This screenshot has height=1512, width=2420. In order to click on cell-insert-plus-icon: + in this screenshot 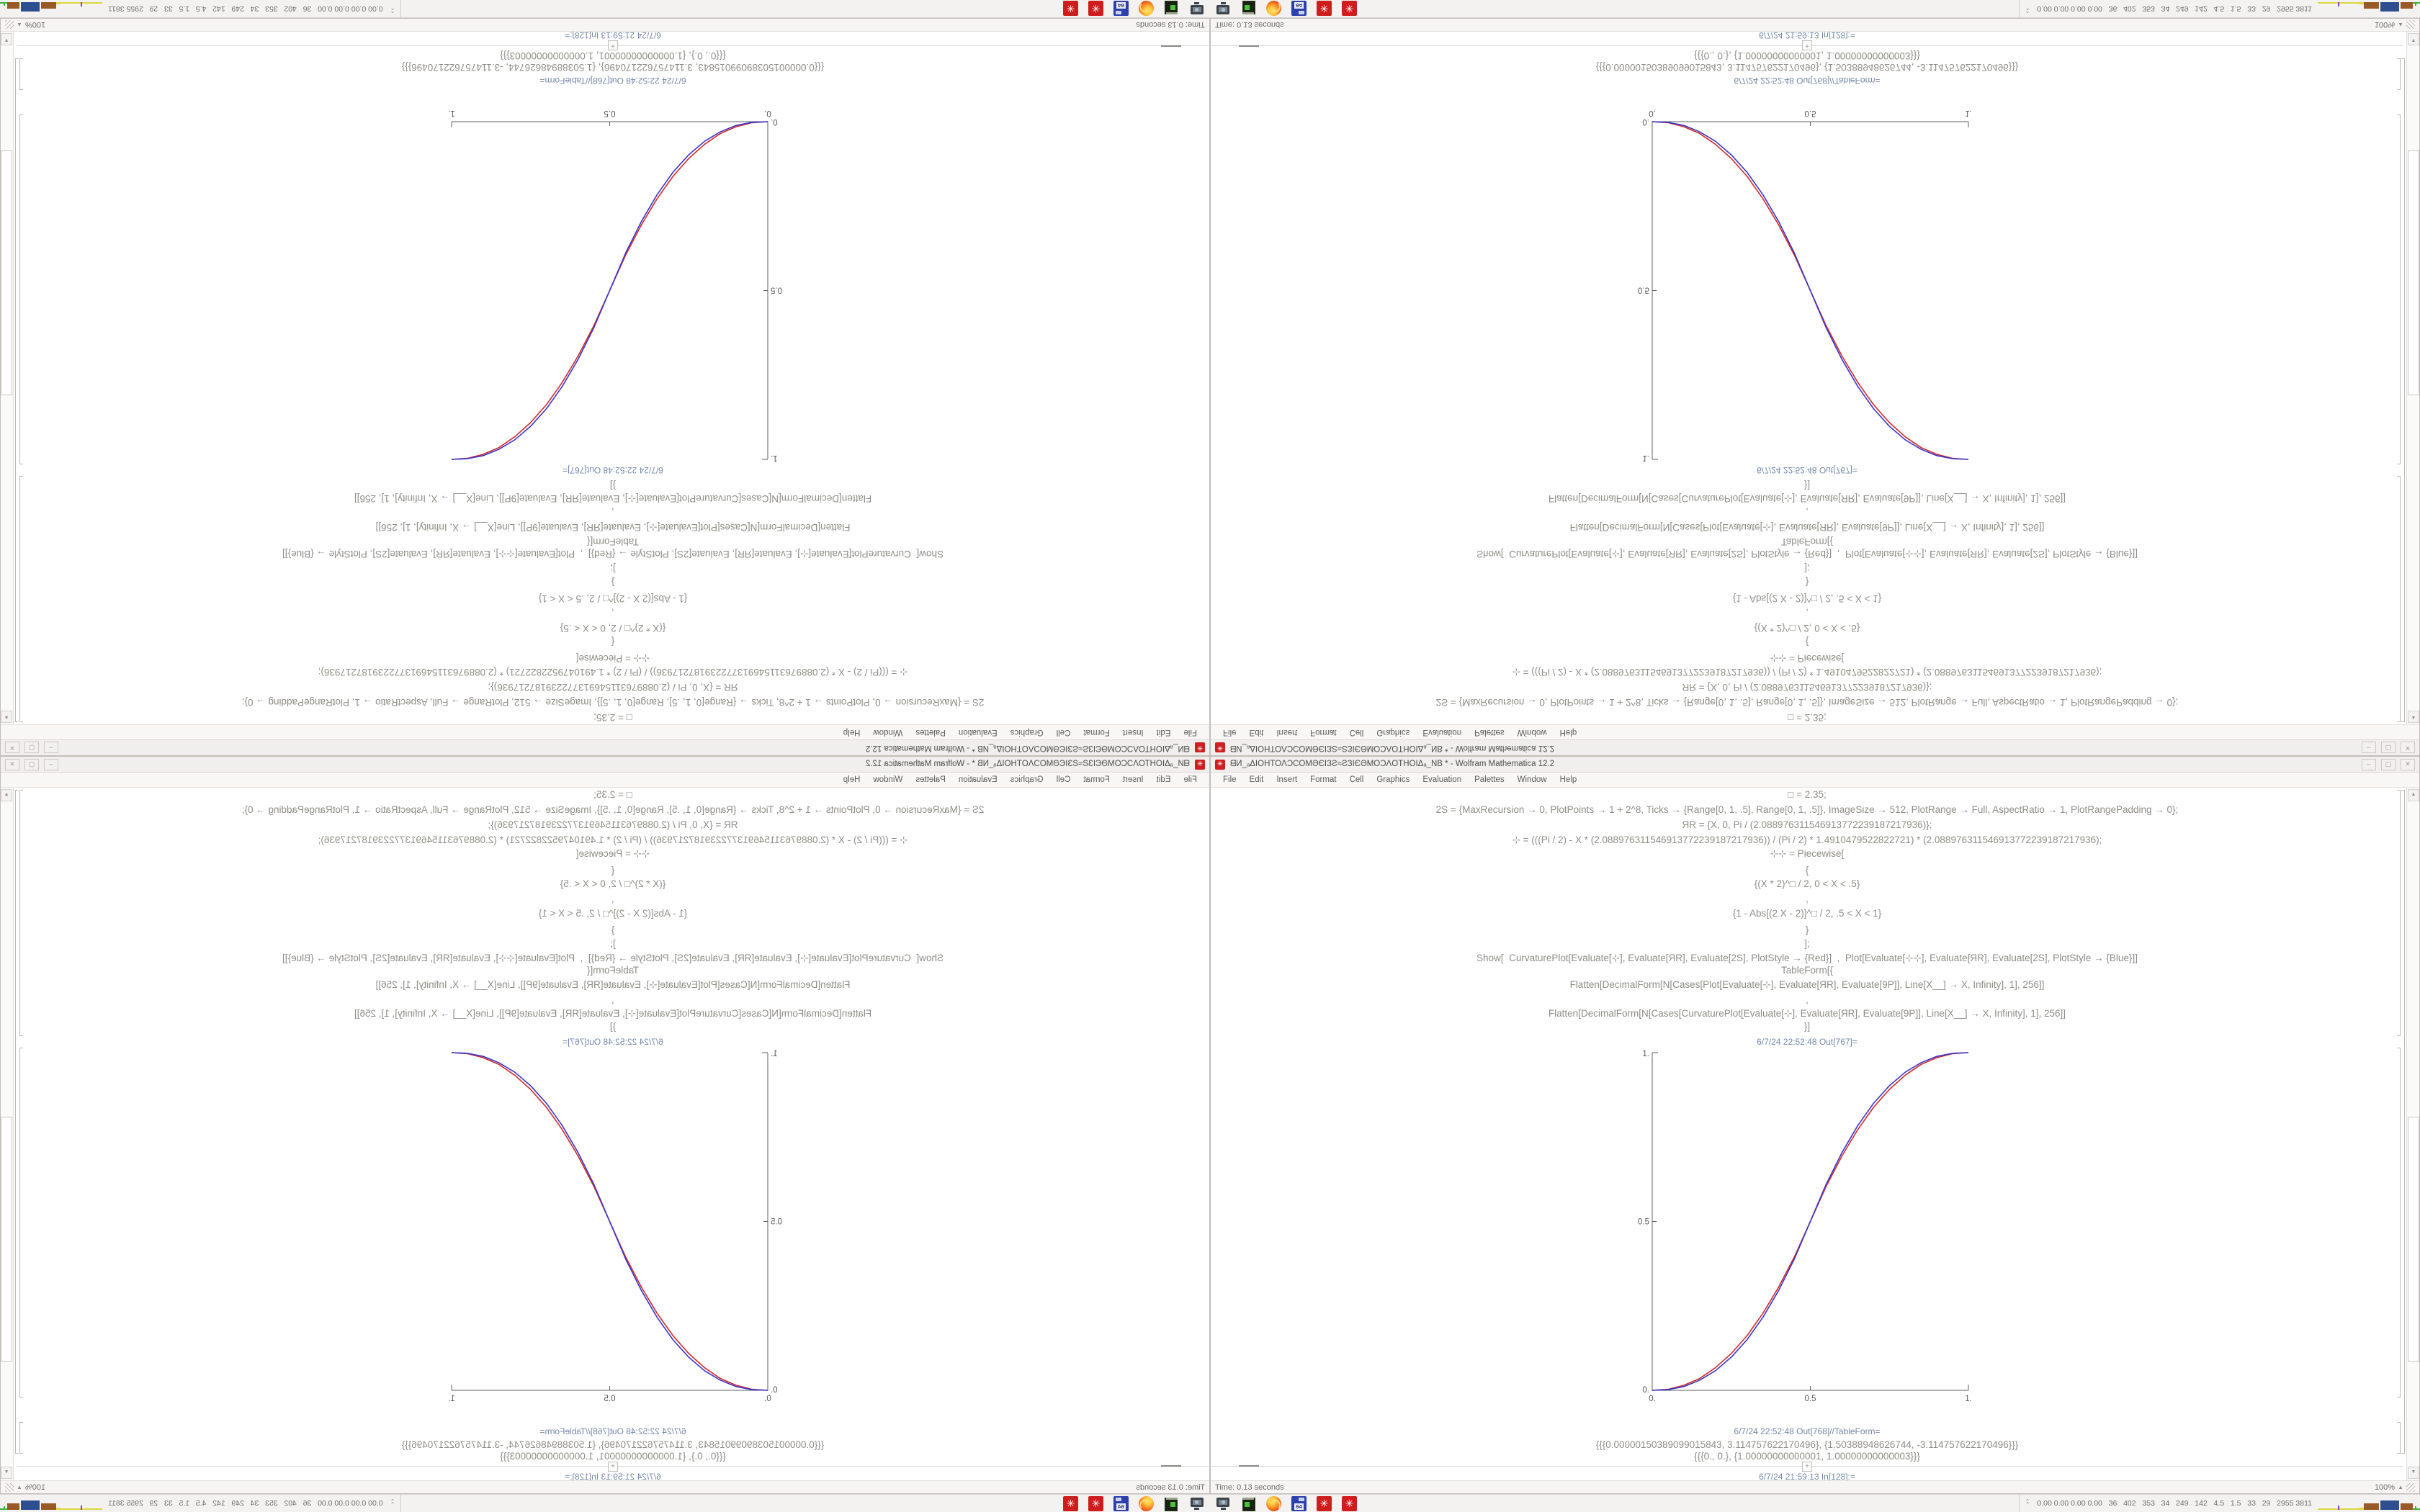, I will do `click(613, 1467)`.